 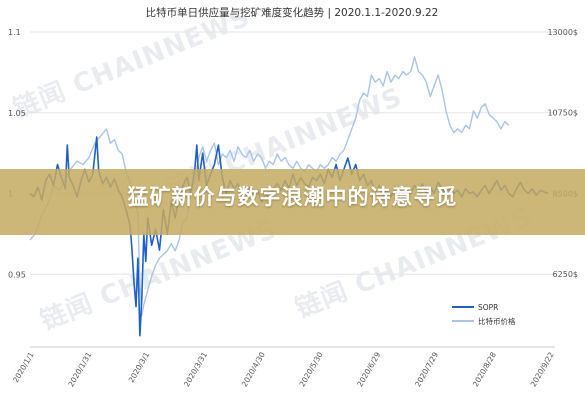 What do you see at coordinates (426, 369) in the screenshot?
I see `x-tick-label: 2020/7/29` at bounding box center [426, 369].